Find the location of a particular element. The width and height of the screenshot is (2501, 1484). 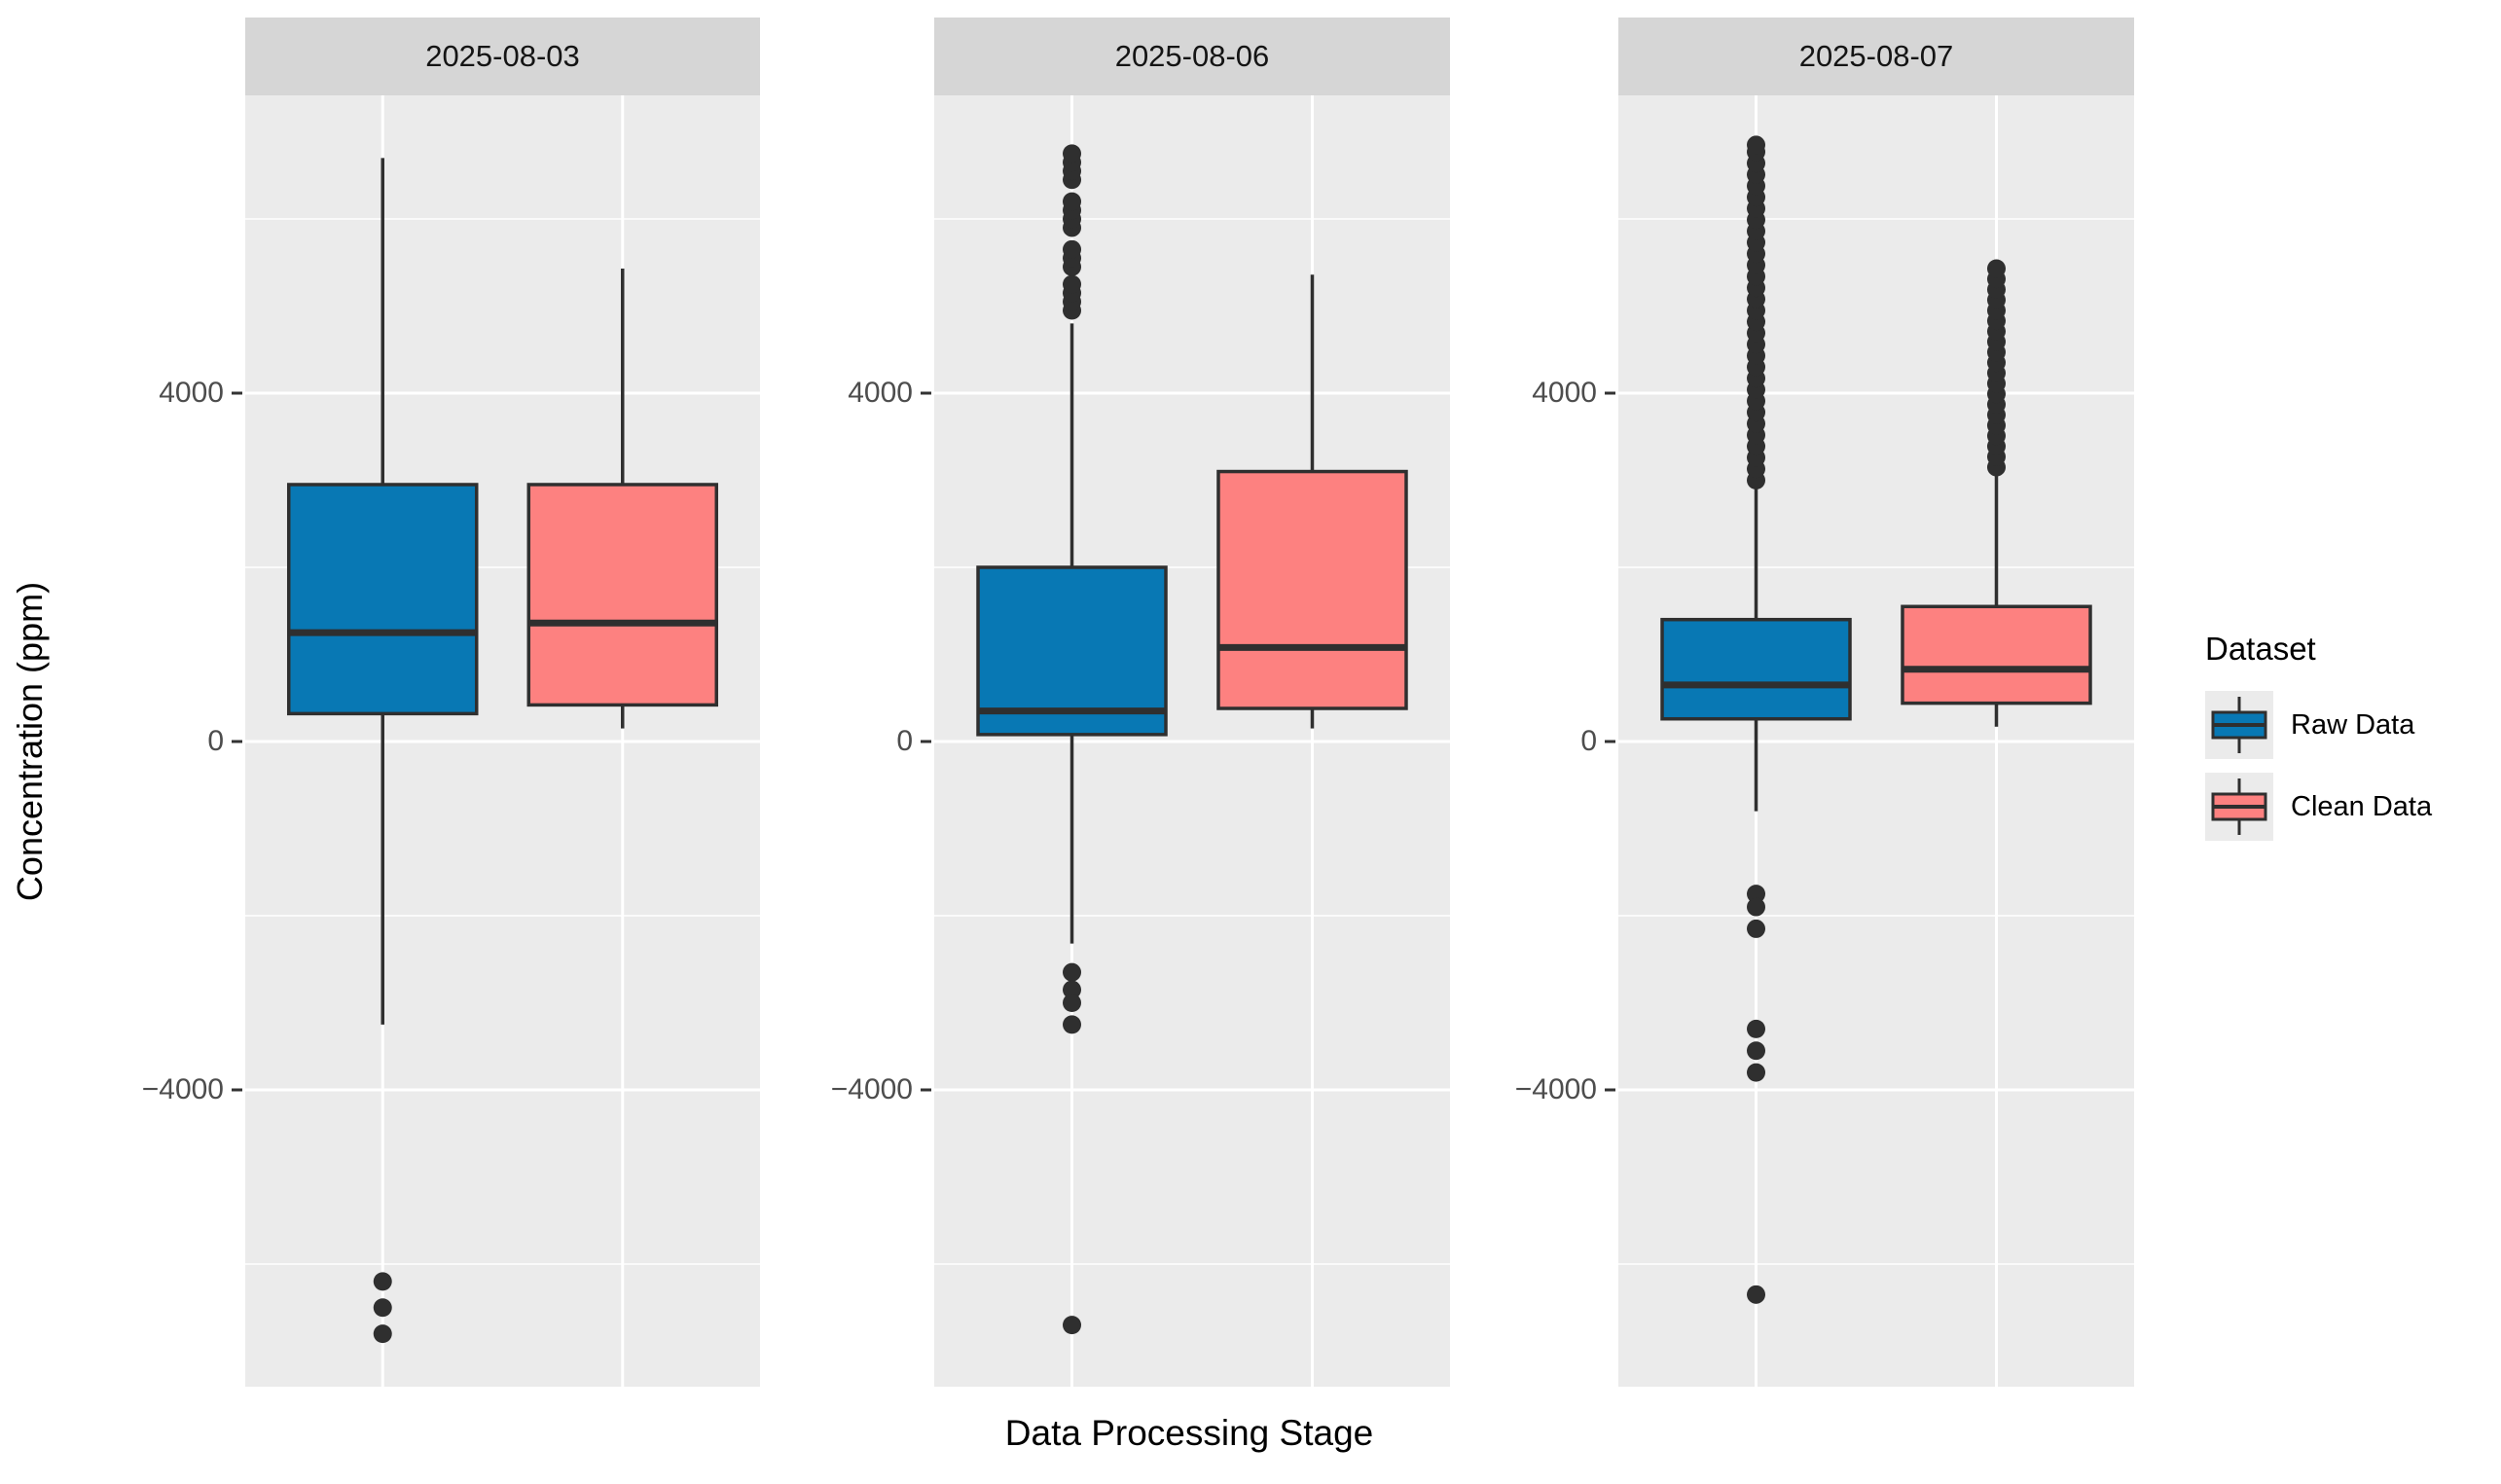

boxplot-key-icon-raw is located at coordinates (2239, 725).